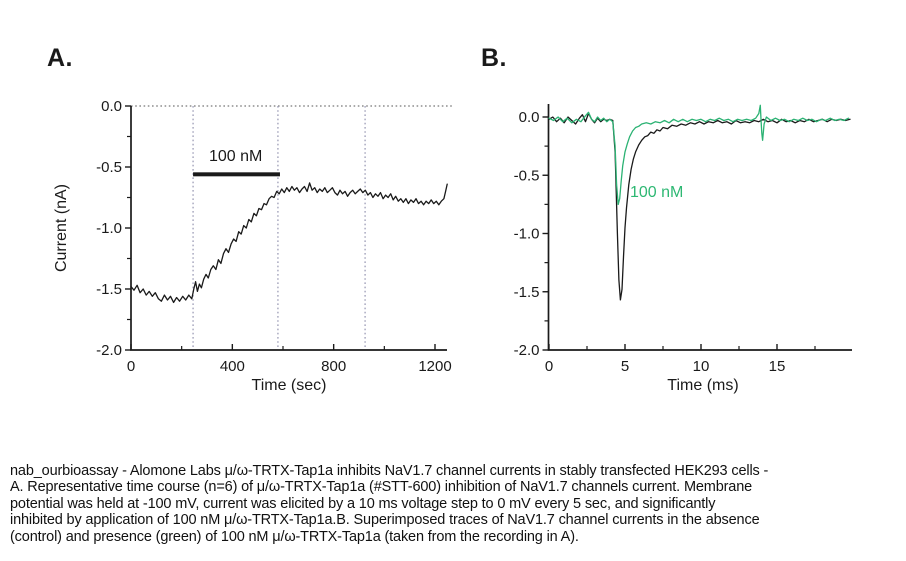 The width and height of the screenshot is (906, 561). Describe the element at coordinates (434, 366) in the screenshot. I see `x-tick-label: 1200` at that location.